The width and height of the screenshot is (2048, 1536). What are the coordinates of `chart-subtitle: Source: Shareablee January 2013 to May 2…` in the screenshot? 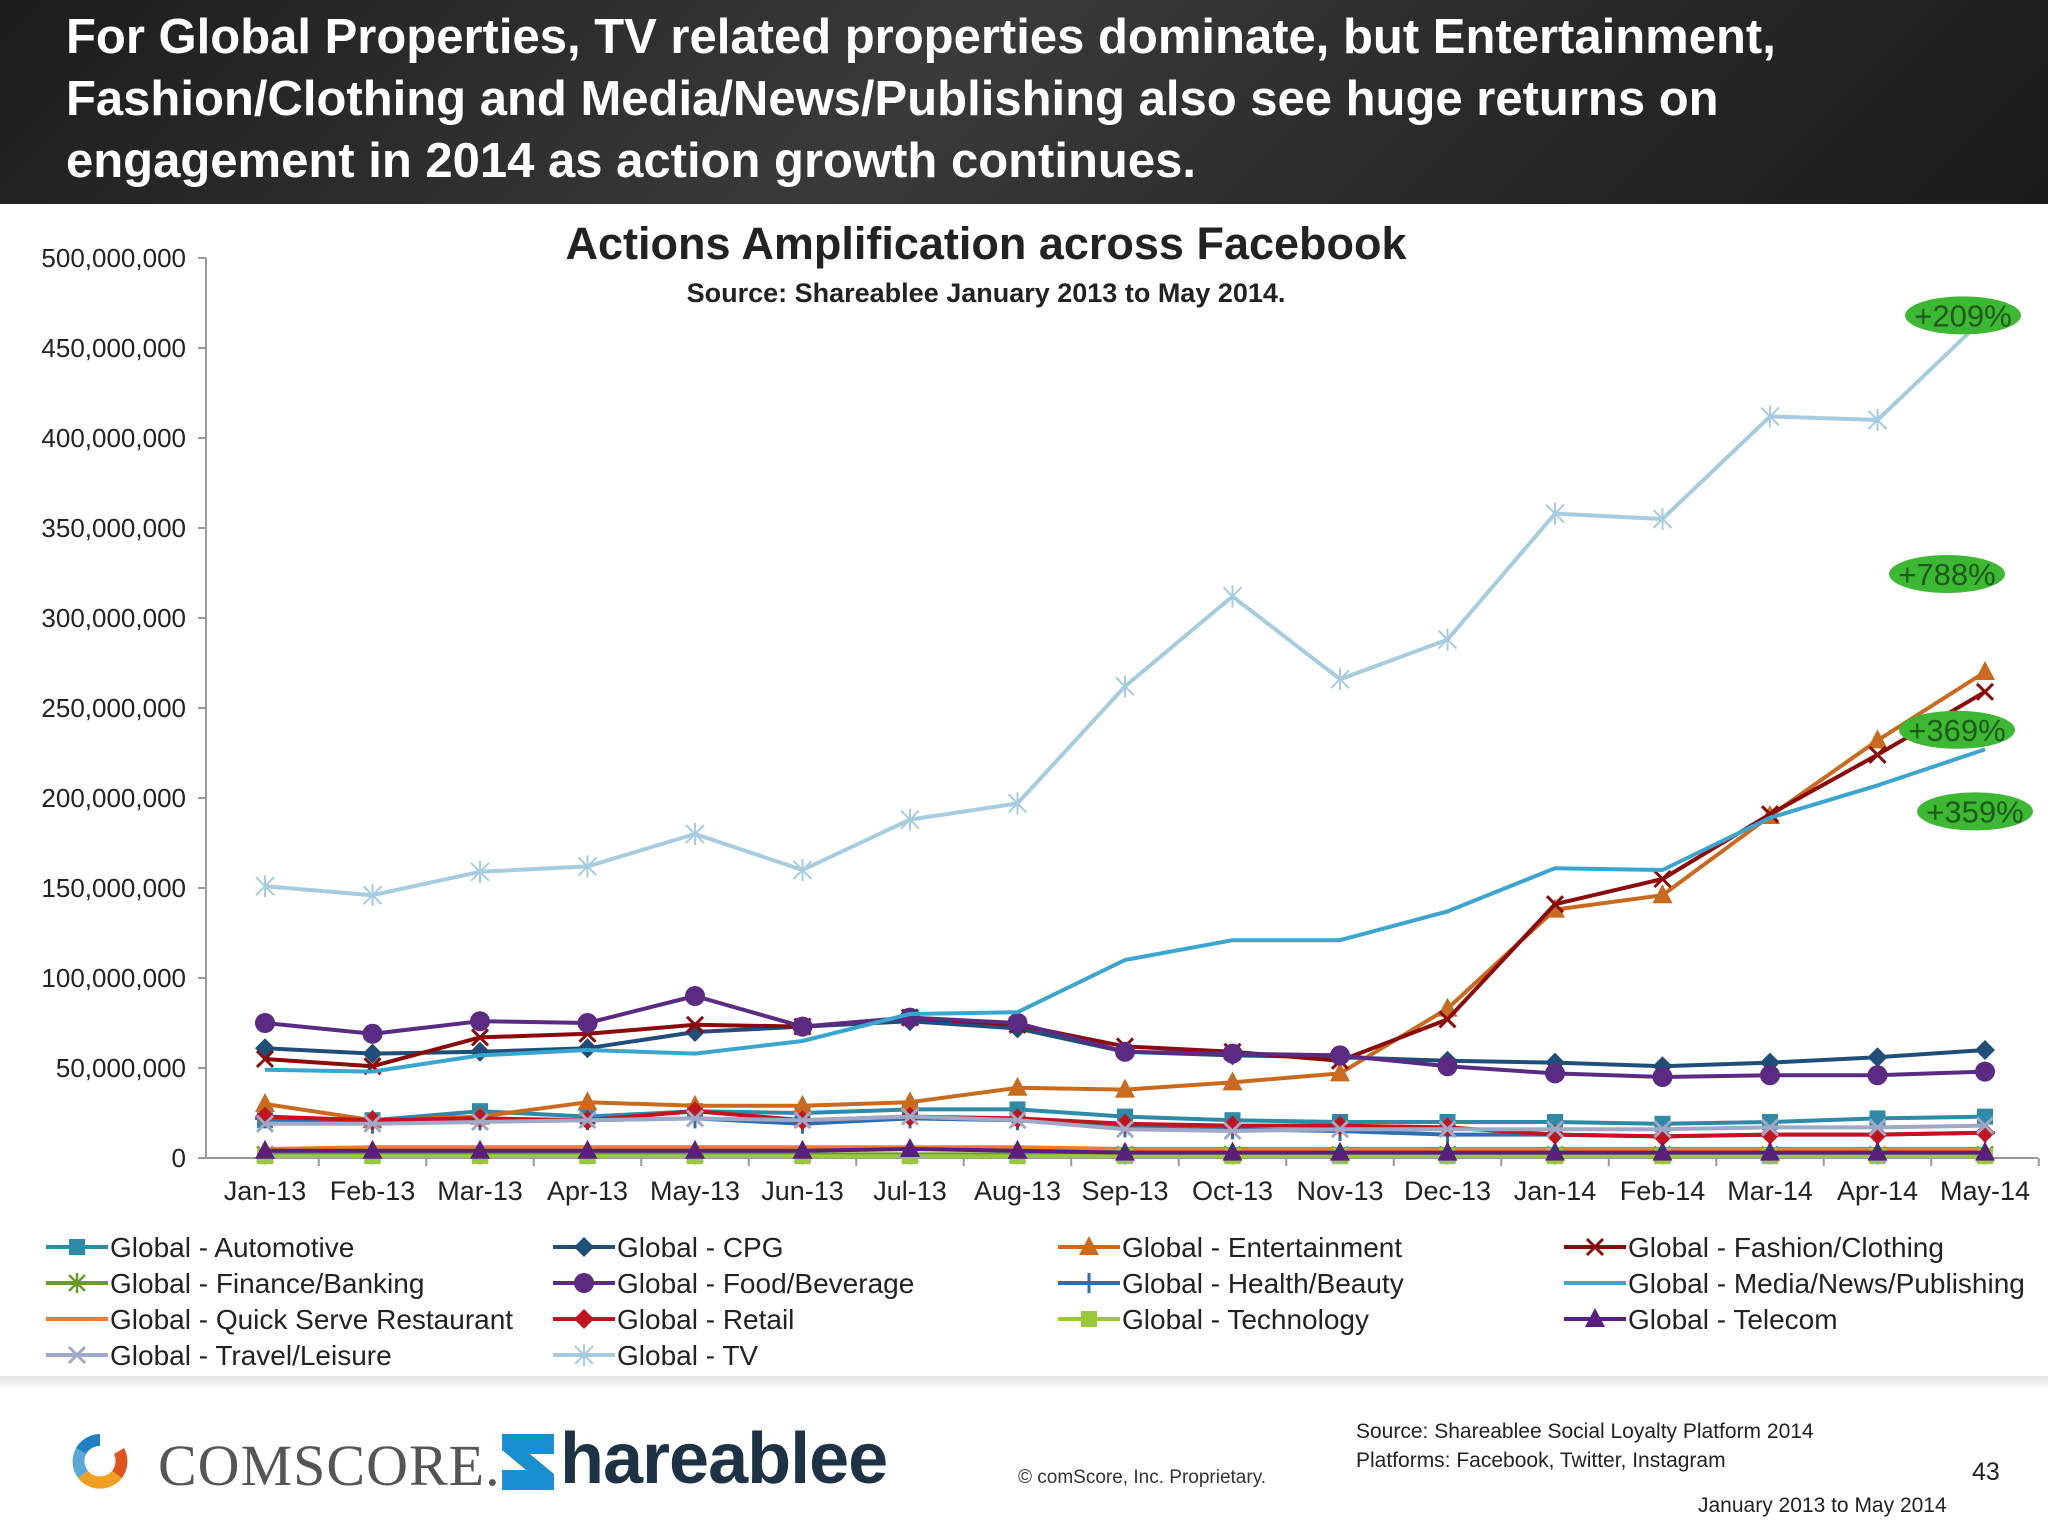 It's located at (986, 293).